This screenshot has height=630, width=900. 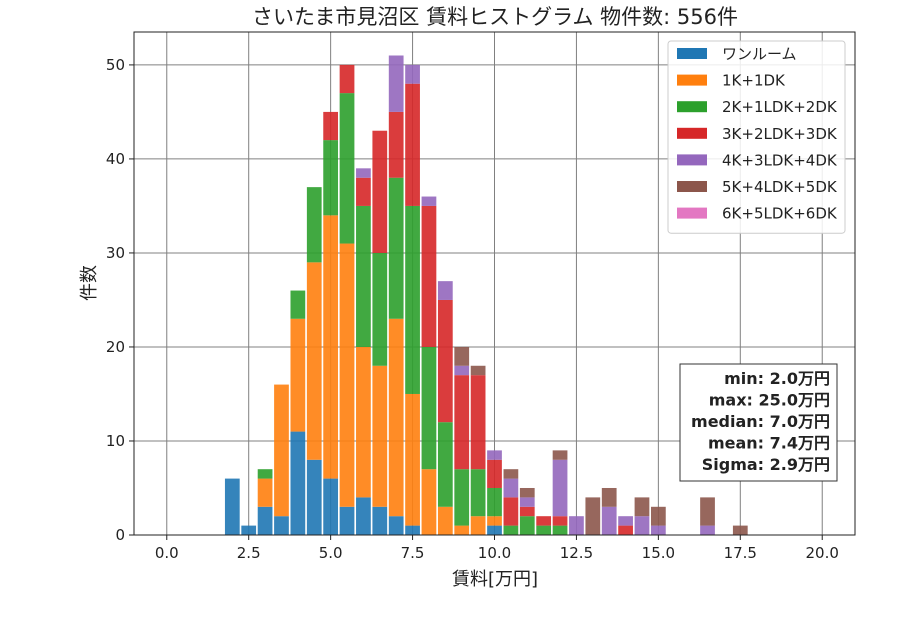 I want to click on legend-label: 6K+5LDK+6DK, so click(x=780, y=214).